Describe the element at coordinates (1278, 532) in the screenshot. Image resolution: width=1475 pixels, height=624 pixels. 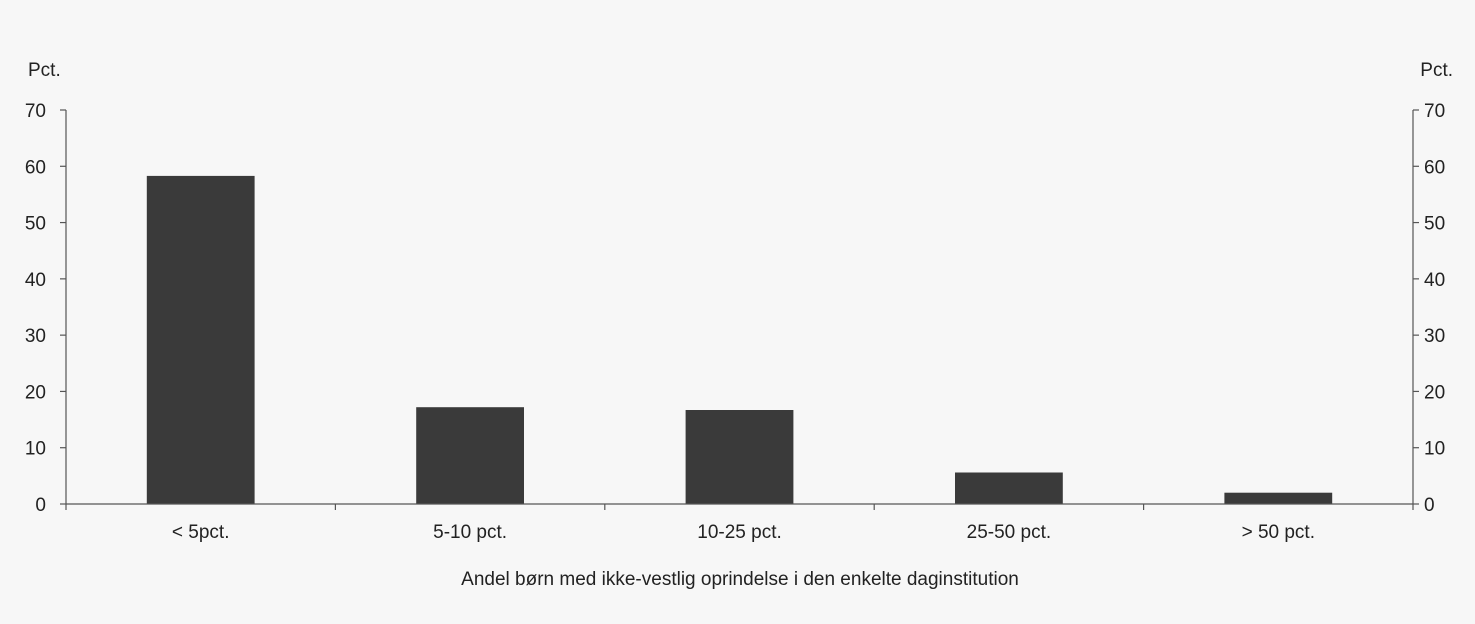
I see `category-label-5: > 50 pct.` at that location.